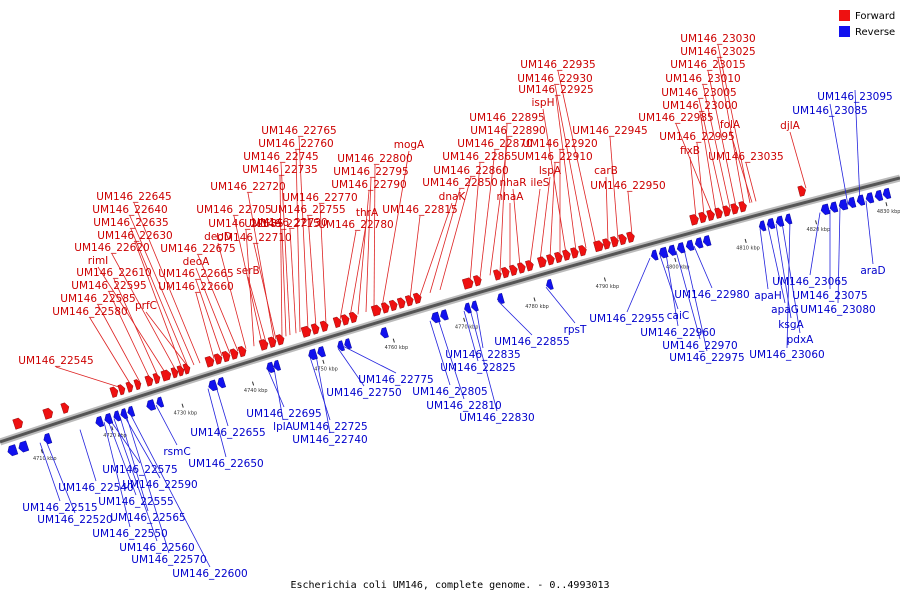  I want to click on gene-label: UM146_22945, so click(609, 131).